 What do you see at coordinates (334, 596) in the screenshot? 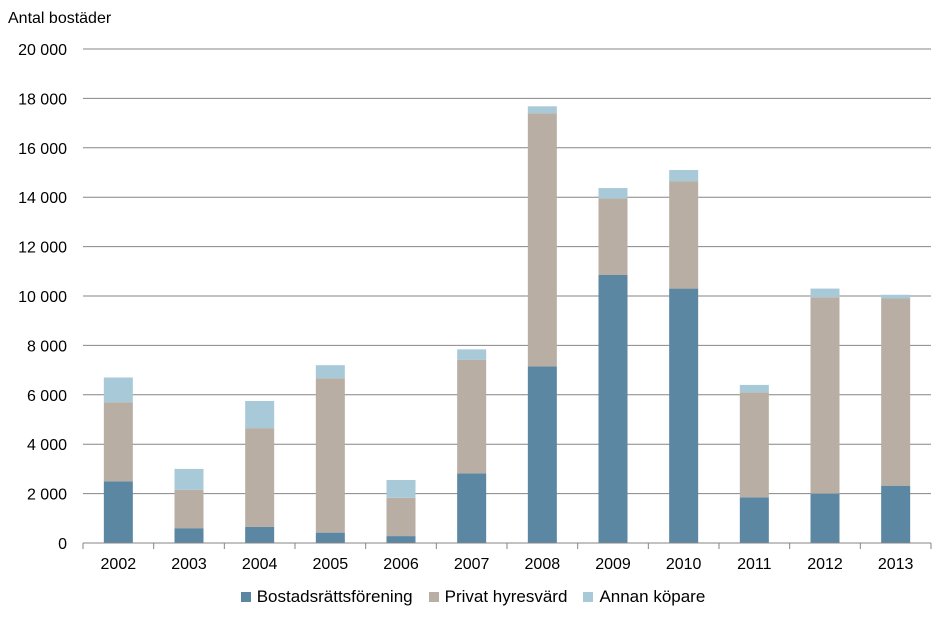
I see `legend-label: Bostadsrättsförening` at bounding box center [334, 596].